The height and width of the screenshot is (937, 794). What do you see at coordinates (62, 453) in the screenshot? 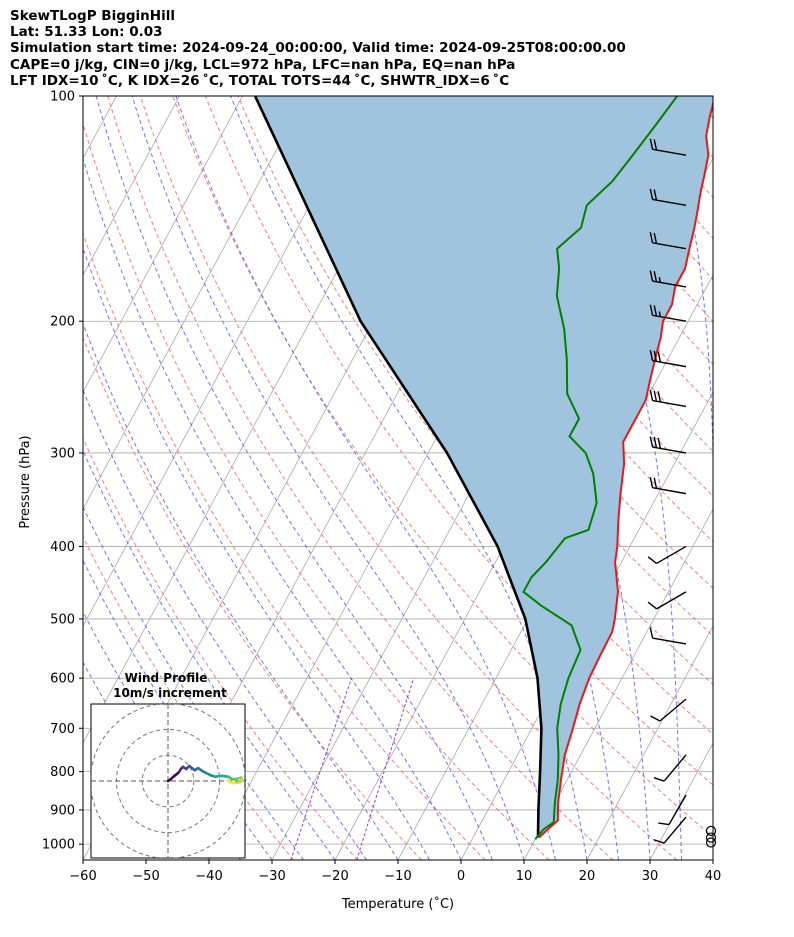
I see `y-tick-label: 300` at bounding box center [62, 453].